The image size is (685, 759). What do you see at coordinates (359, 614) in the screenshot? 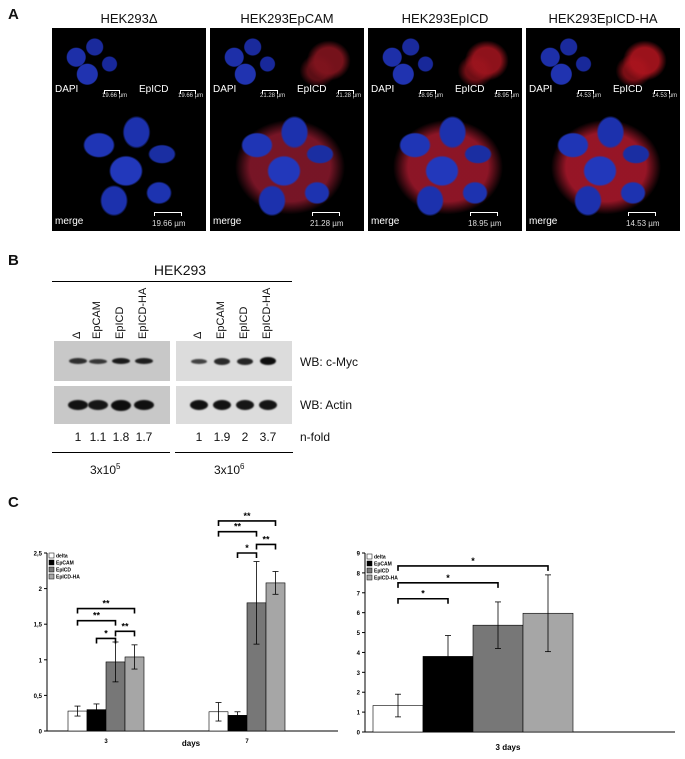
I see `y-tick-label: 6` at bounding box center [359, 614].